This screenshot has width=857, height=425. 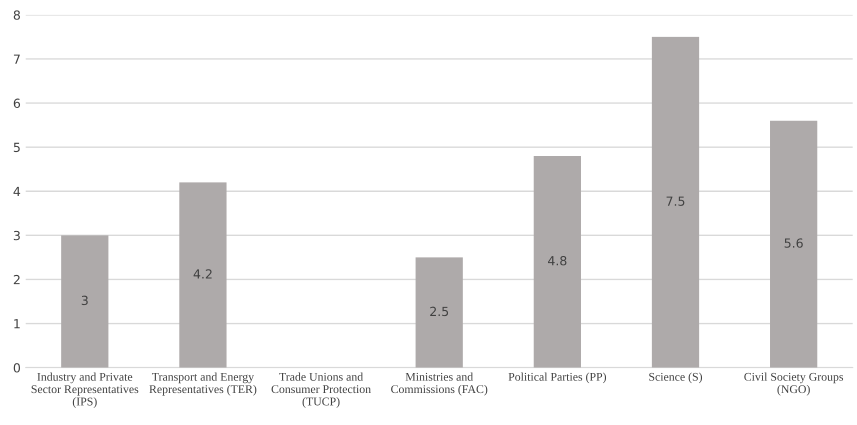 What do you see at coordinates (17, 147) in the screenshot?
I see `y-tick-label: 5` at bounding box center [17, 147].